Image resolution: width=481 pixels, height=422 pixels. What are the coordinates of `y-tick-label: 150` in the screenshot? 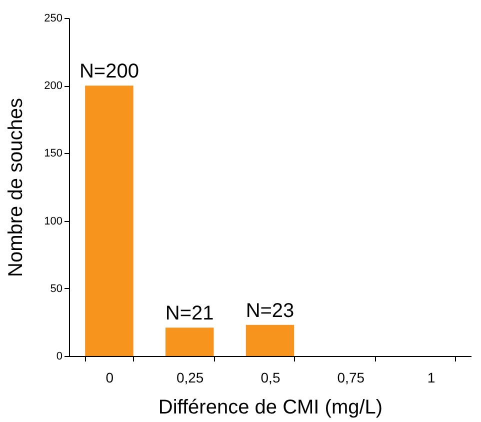 It's located at (53, 154).